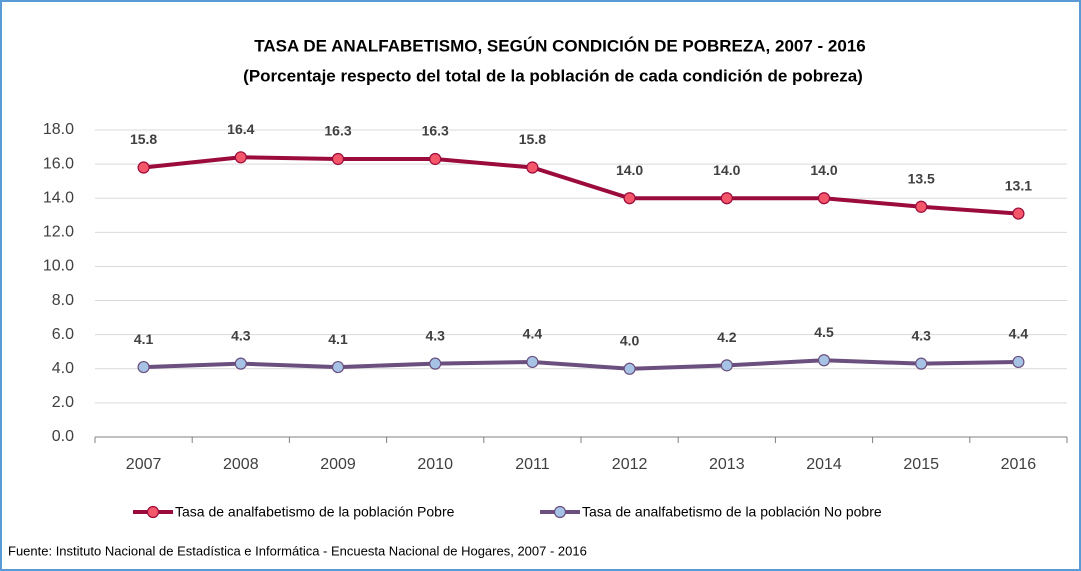 Image resolution: width=1081 pixels, height=571 pixels. What do you see at coordinates (630, 340) in the screenshot?
I see `data-label: 4.0` at bounding box center [630, 340].